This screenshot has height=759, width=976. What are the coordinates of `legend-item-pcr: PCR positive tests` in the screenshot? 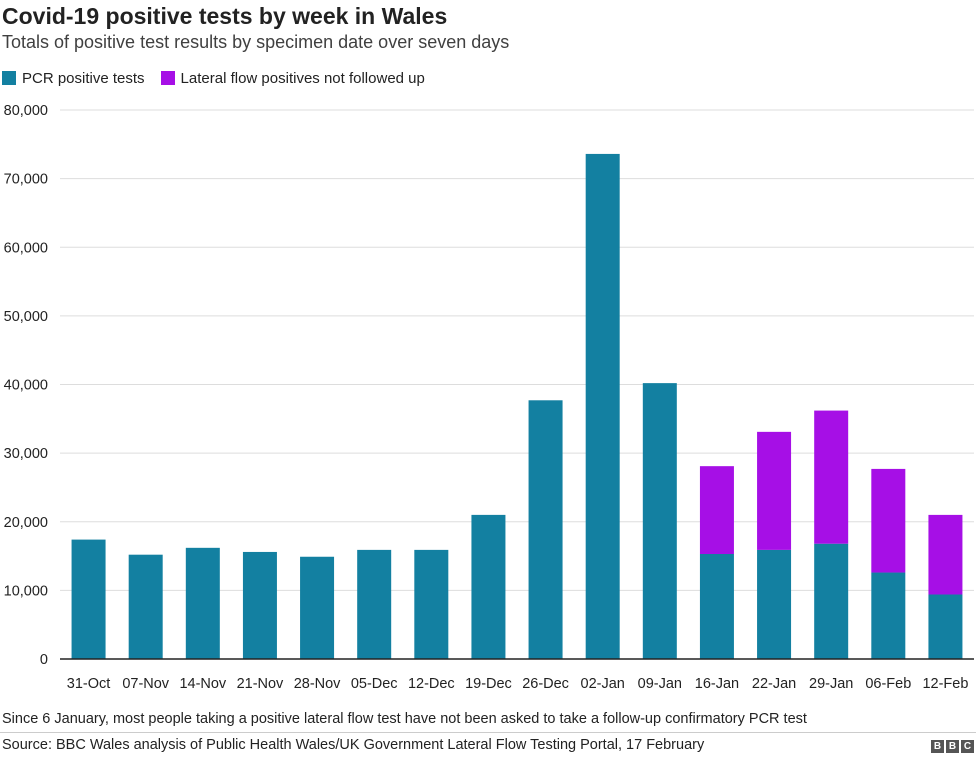 It's located at (73, 78).